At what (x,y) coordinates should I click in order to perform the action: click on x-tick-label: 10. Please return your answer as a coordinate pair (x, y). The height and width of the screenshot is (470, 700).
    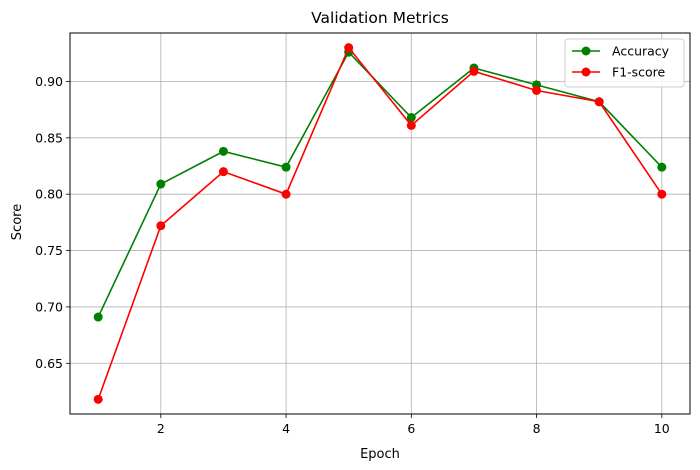
    Looking at the image, I should click on (662, 428).